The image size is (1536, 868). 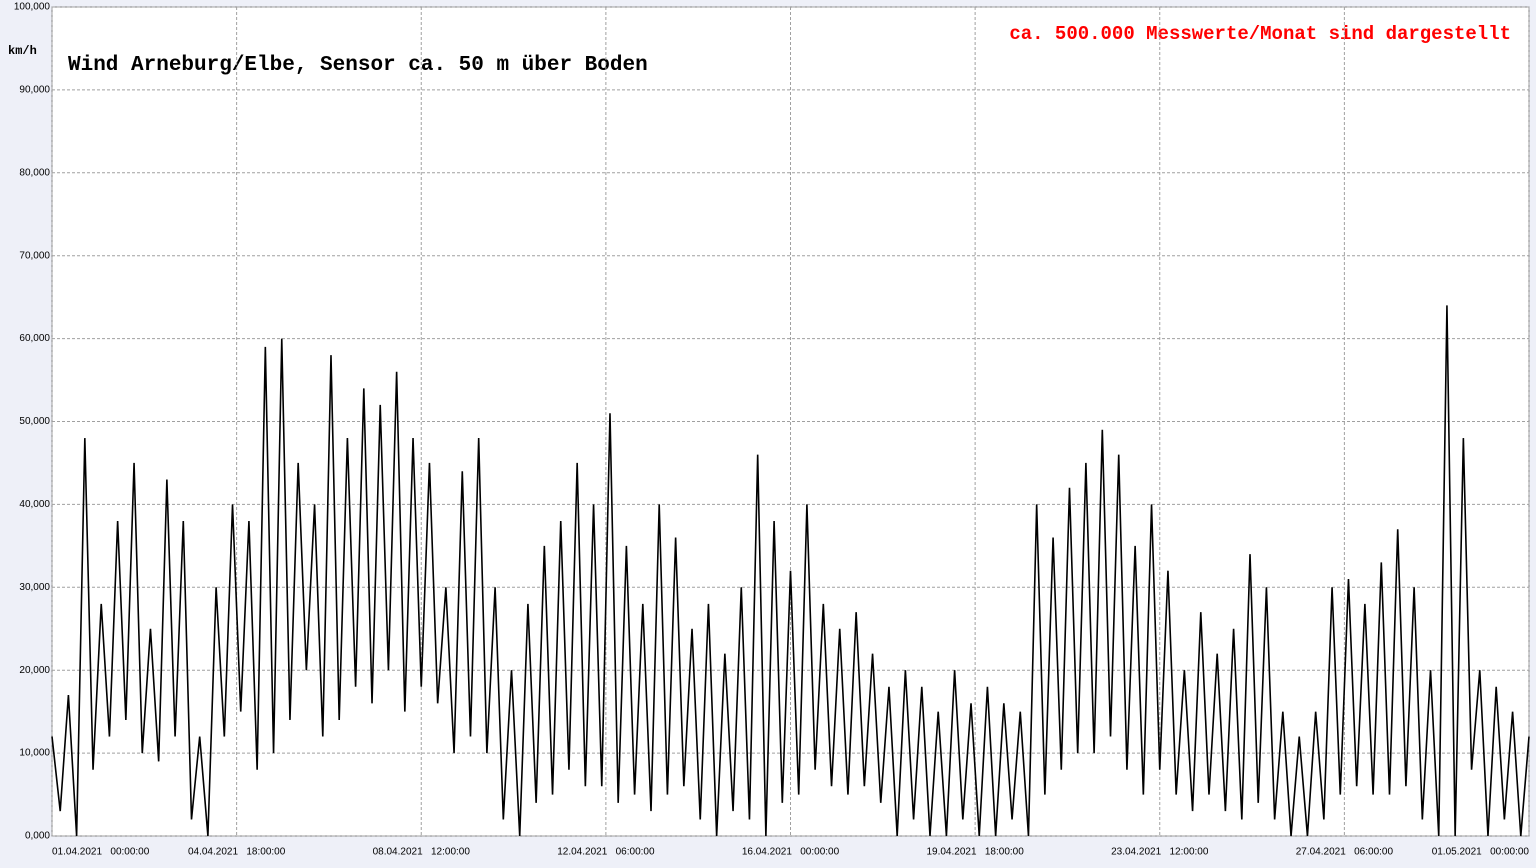 I want to click on y-tick-label: 0,000, so click(x=37, y=836).